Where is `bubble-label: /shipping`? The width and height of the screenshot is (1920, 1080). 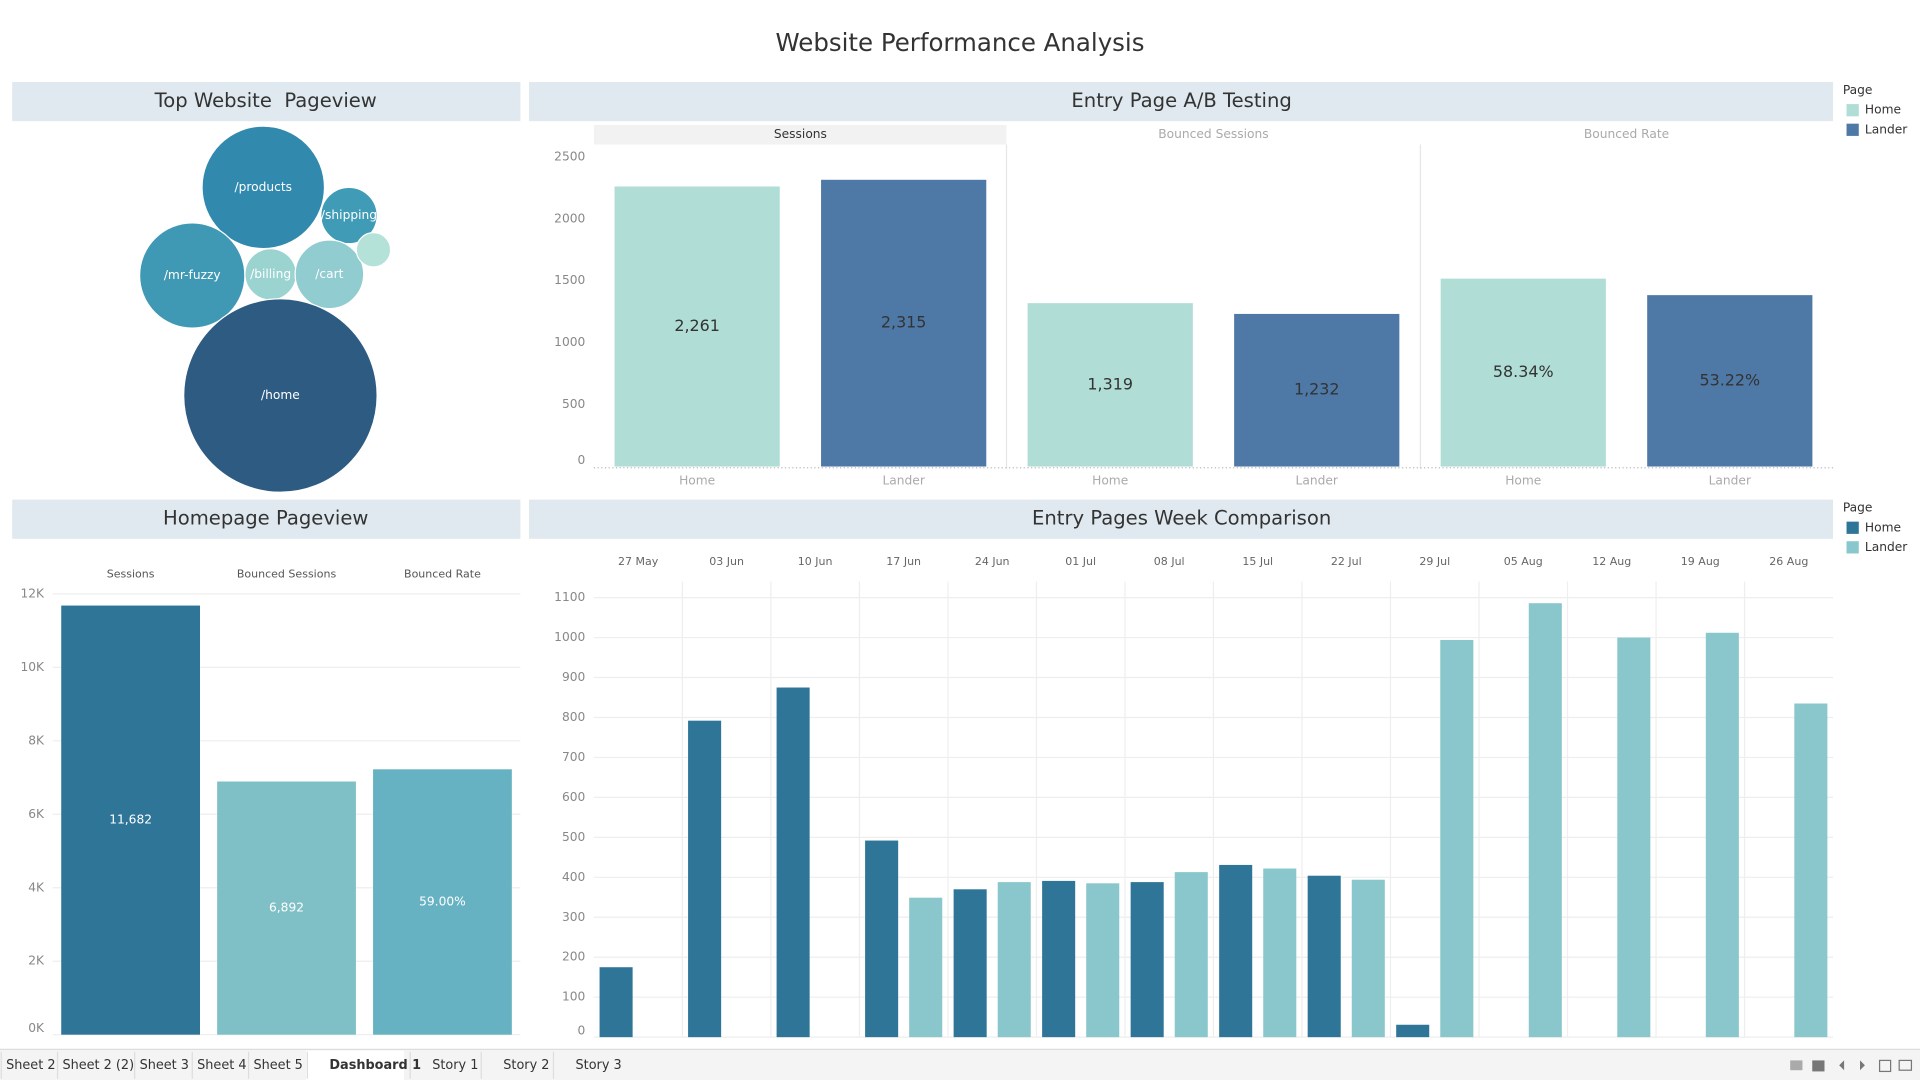 bubble-label: /shipping is located at coordinates (349, 215).